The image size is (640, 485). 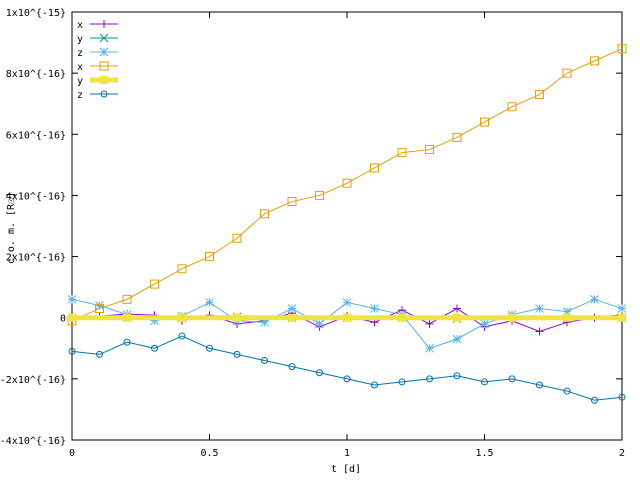 What do you see at coordinates (36, 258) in the screenshot?
I see `y-tick-label: 2x10^{-16}` at bounding box center [36, 258].